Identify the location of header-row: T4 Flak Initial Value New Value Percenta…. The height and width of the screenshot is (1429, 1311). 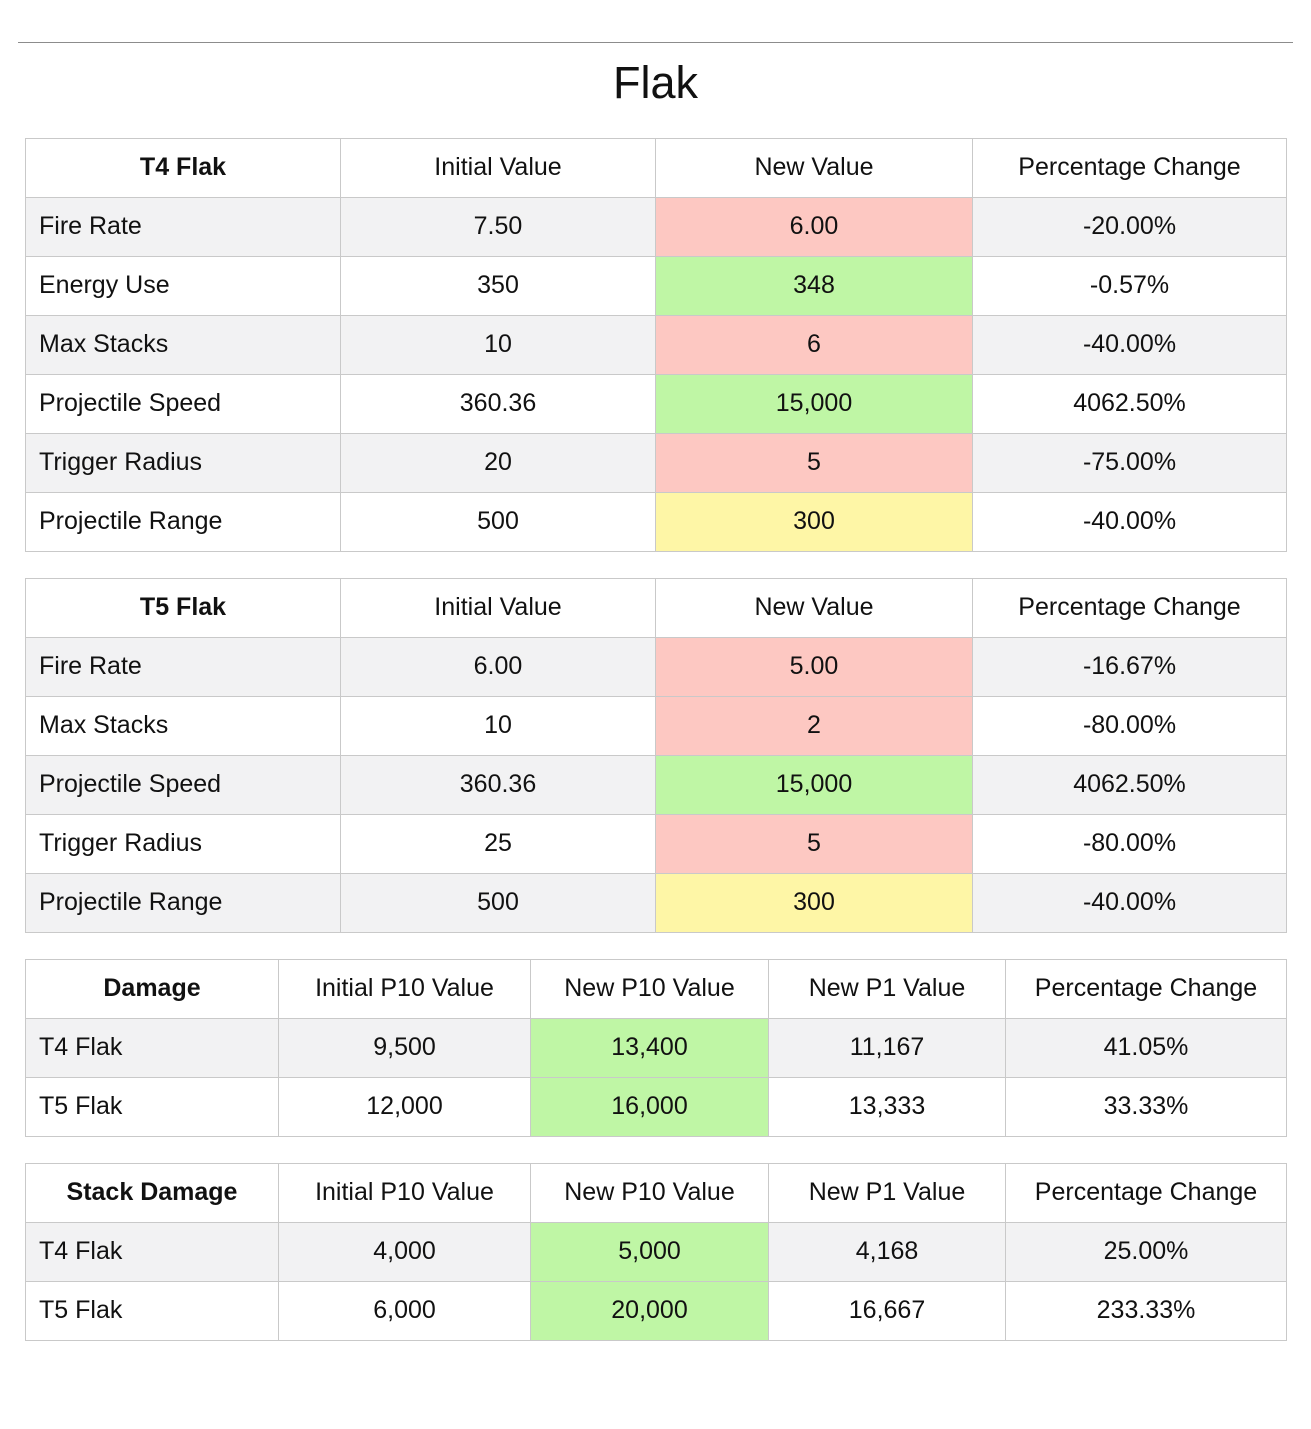
(656, 167).